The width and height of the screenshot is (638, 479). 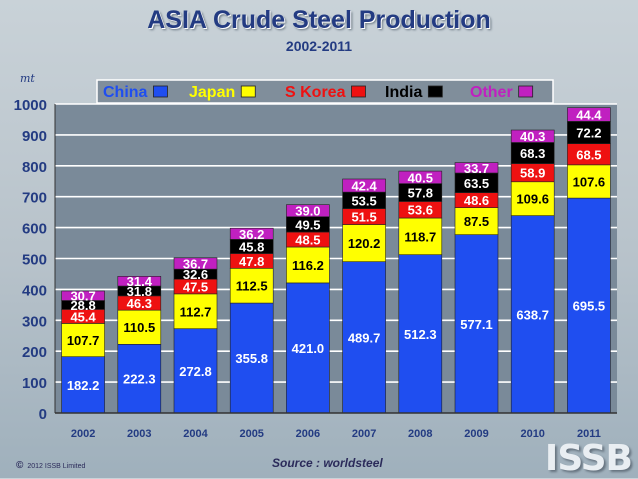 What do you see at coordinates (476, 324) in the screenshot?
I see `data-label: 577.1` at bounding box center [476, 324].